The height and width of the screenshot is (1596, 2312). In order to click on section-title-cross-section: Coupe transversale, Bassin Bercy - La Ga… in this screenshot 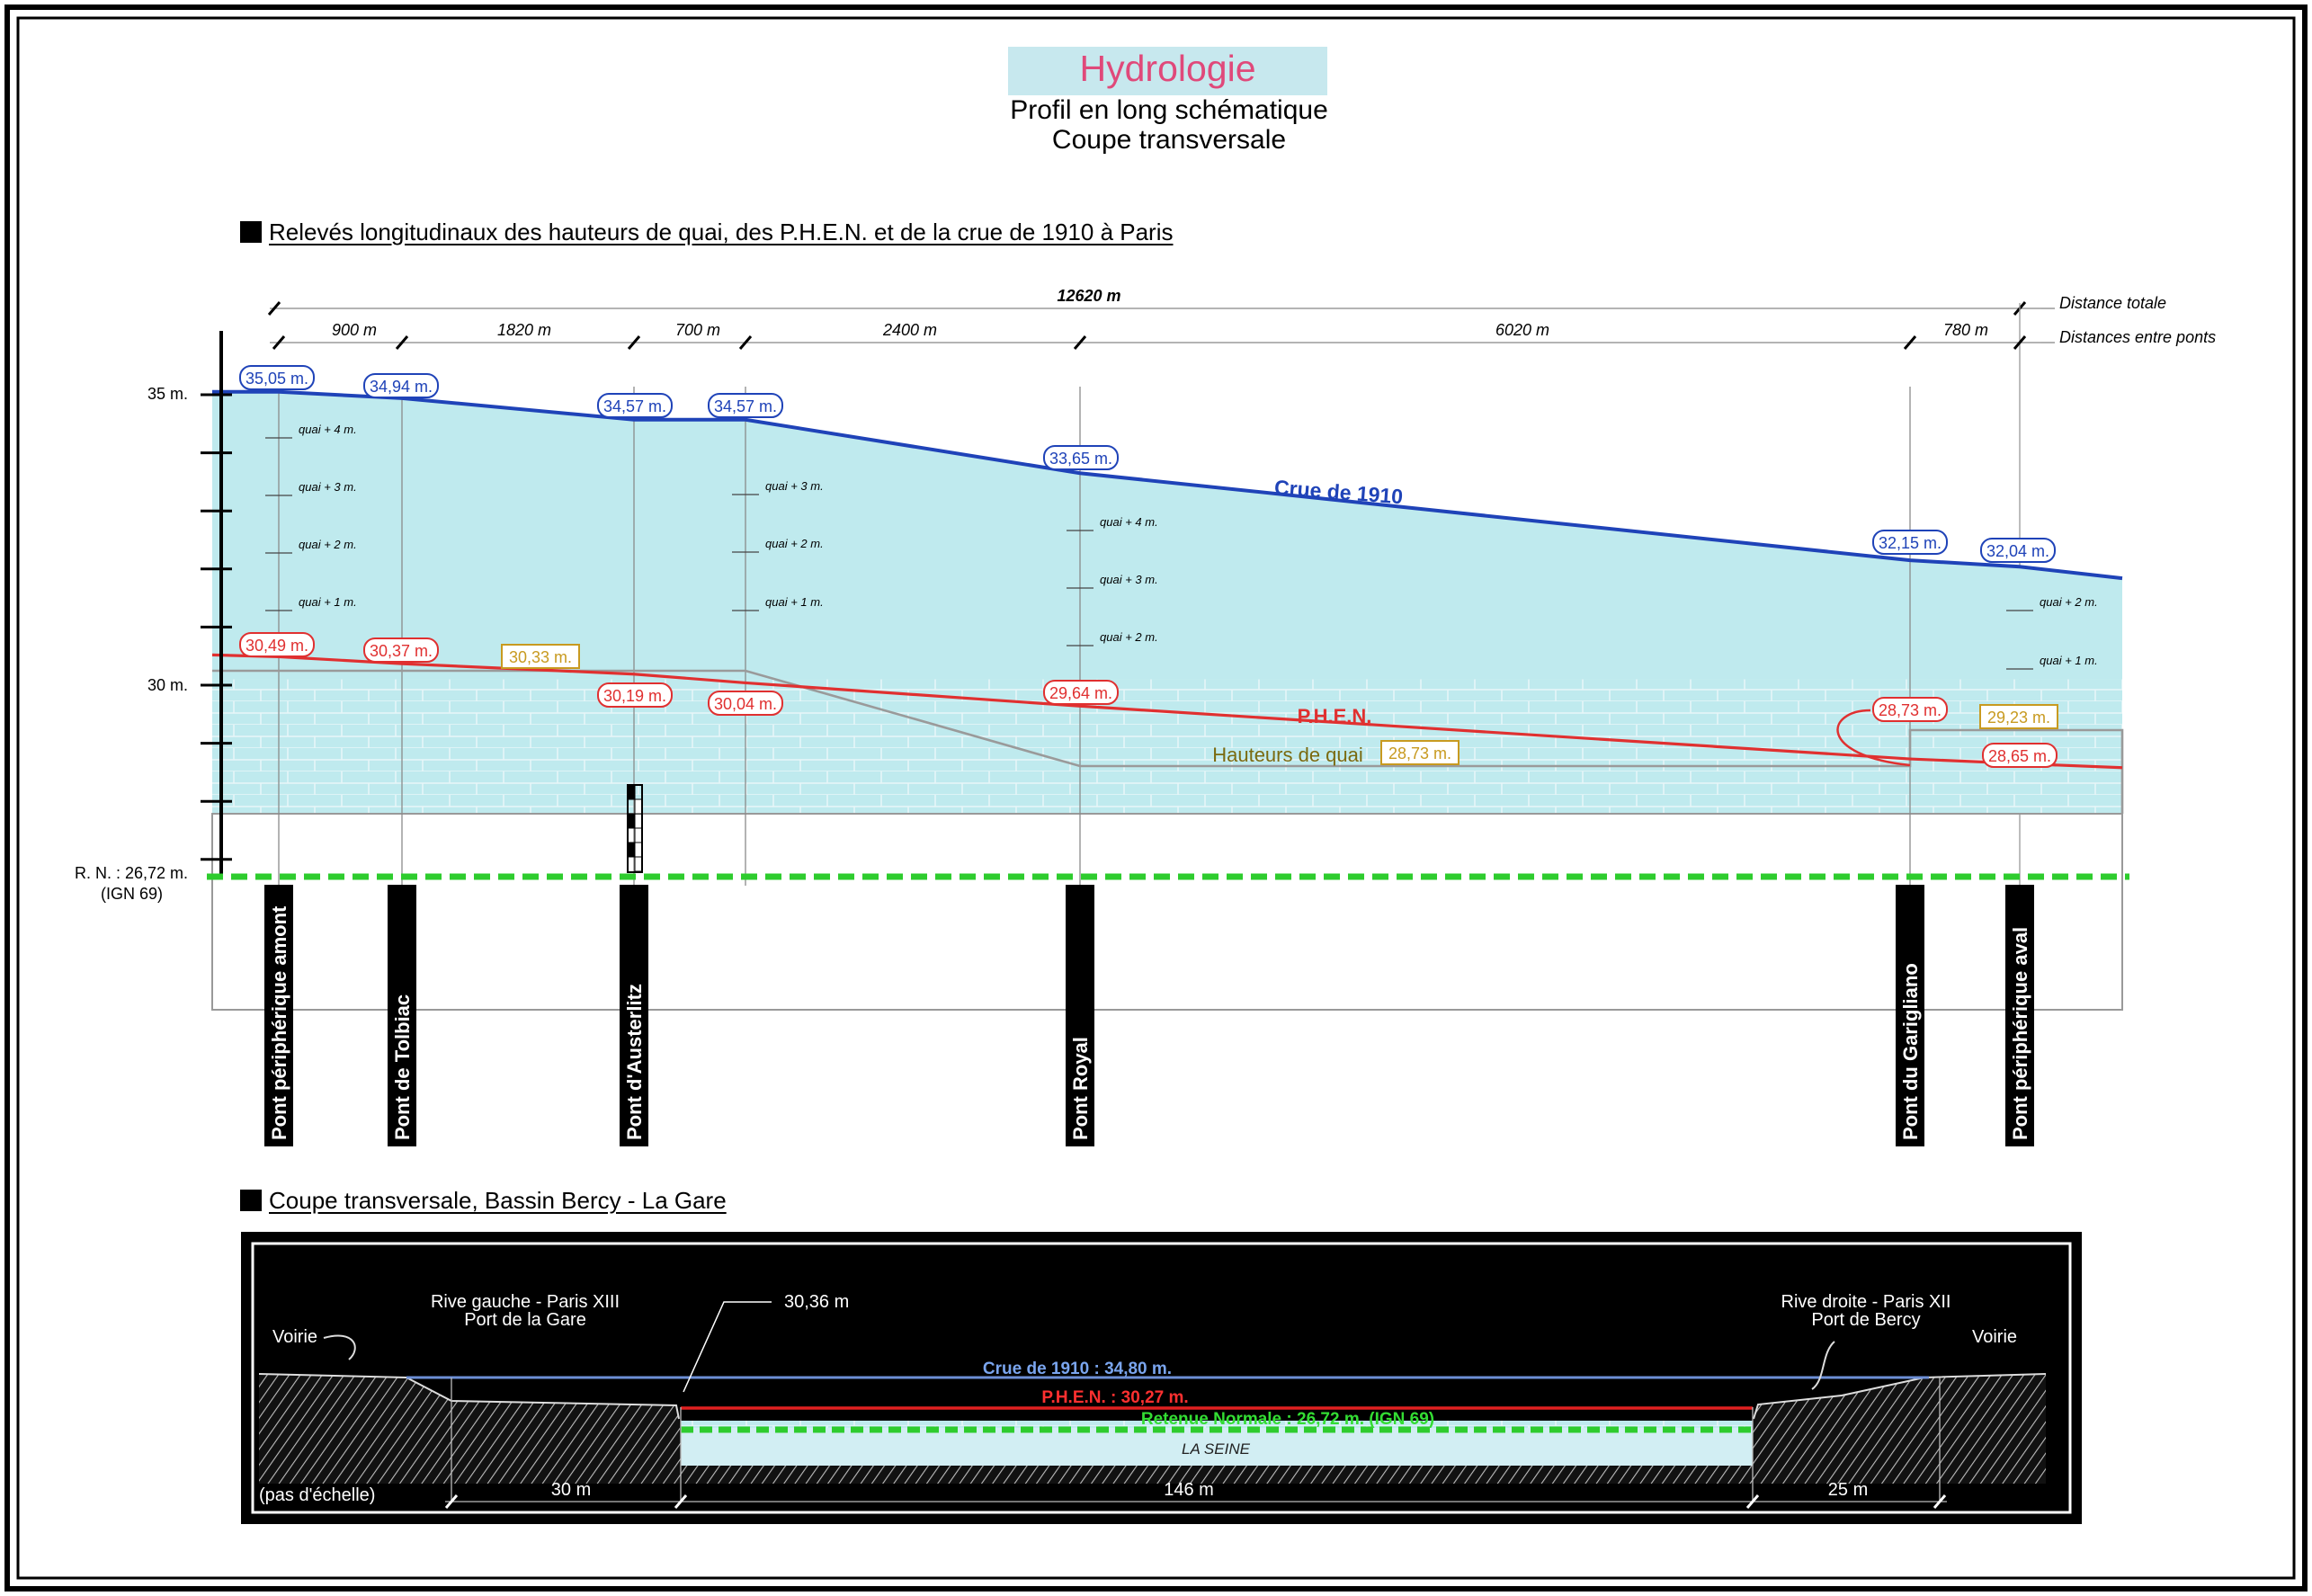, I will do `click(498, 1200)`.